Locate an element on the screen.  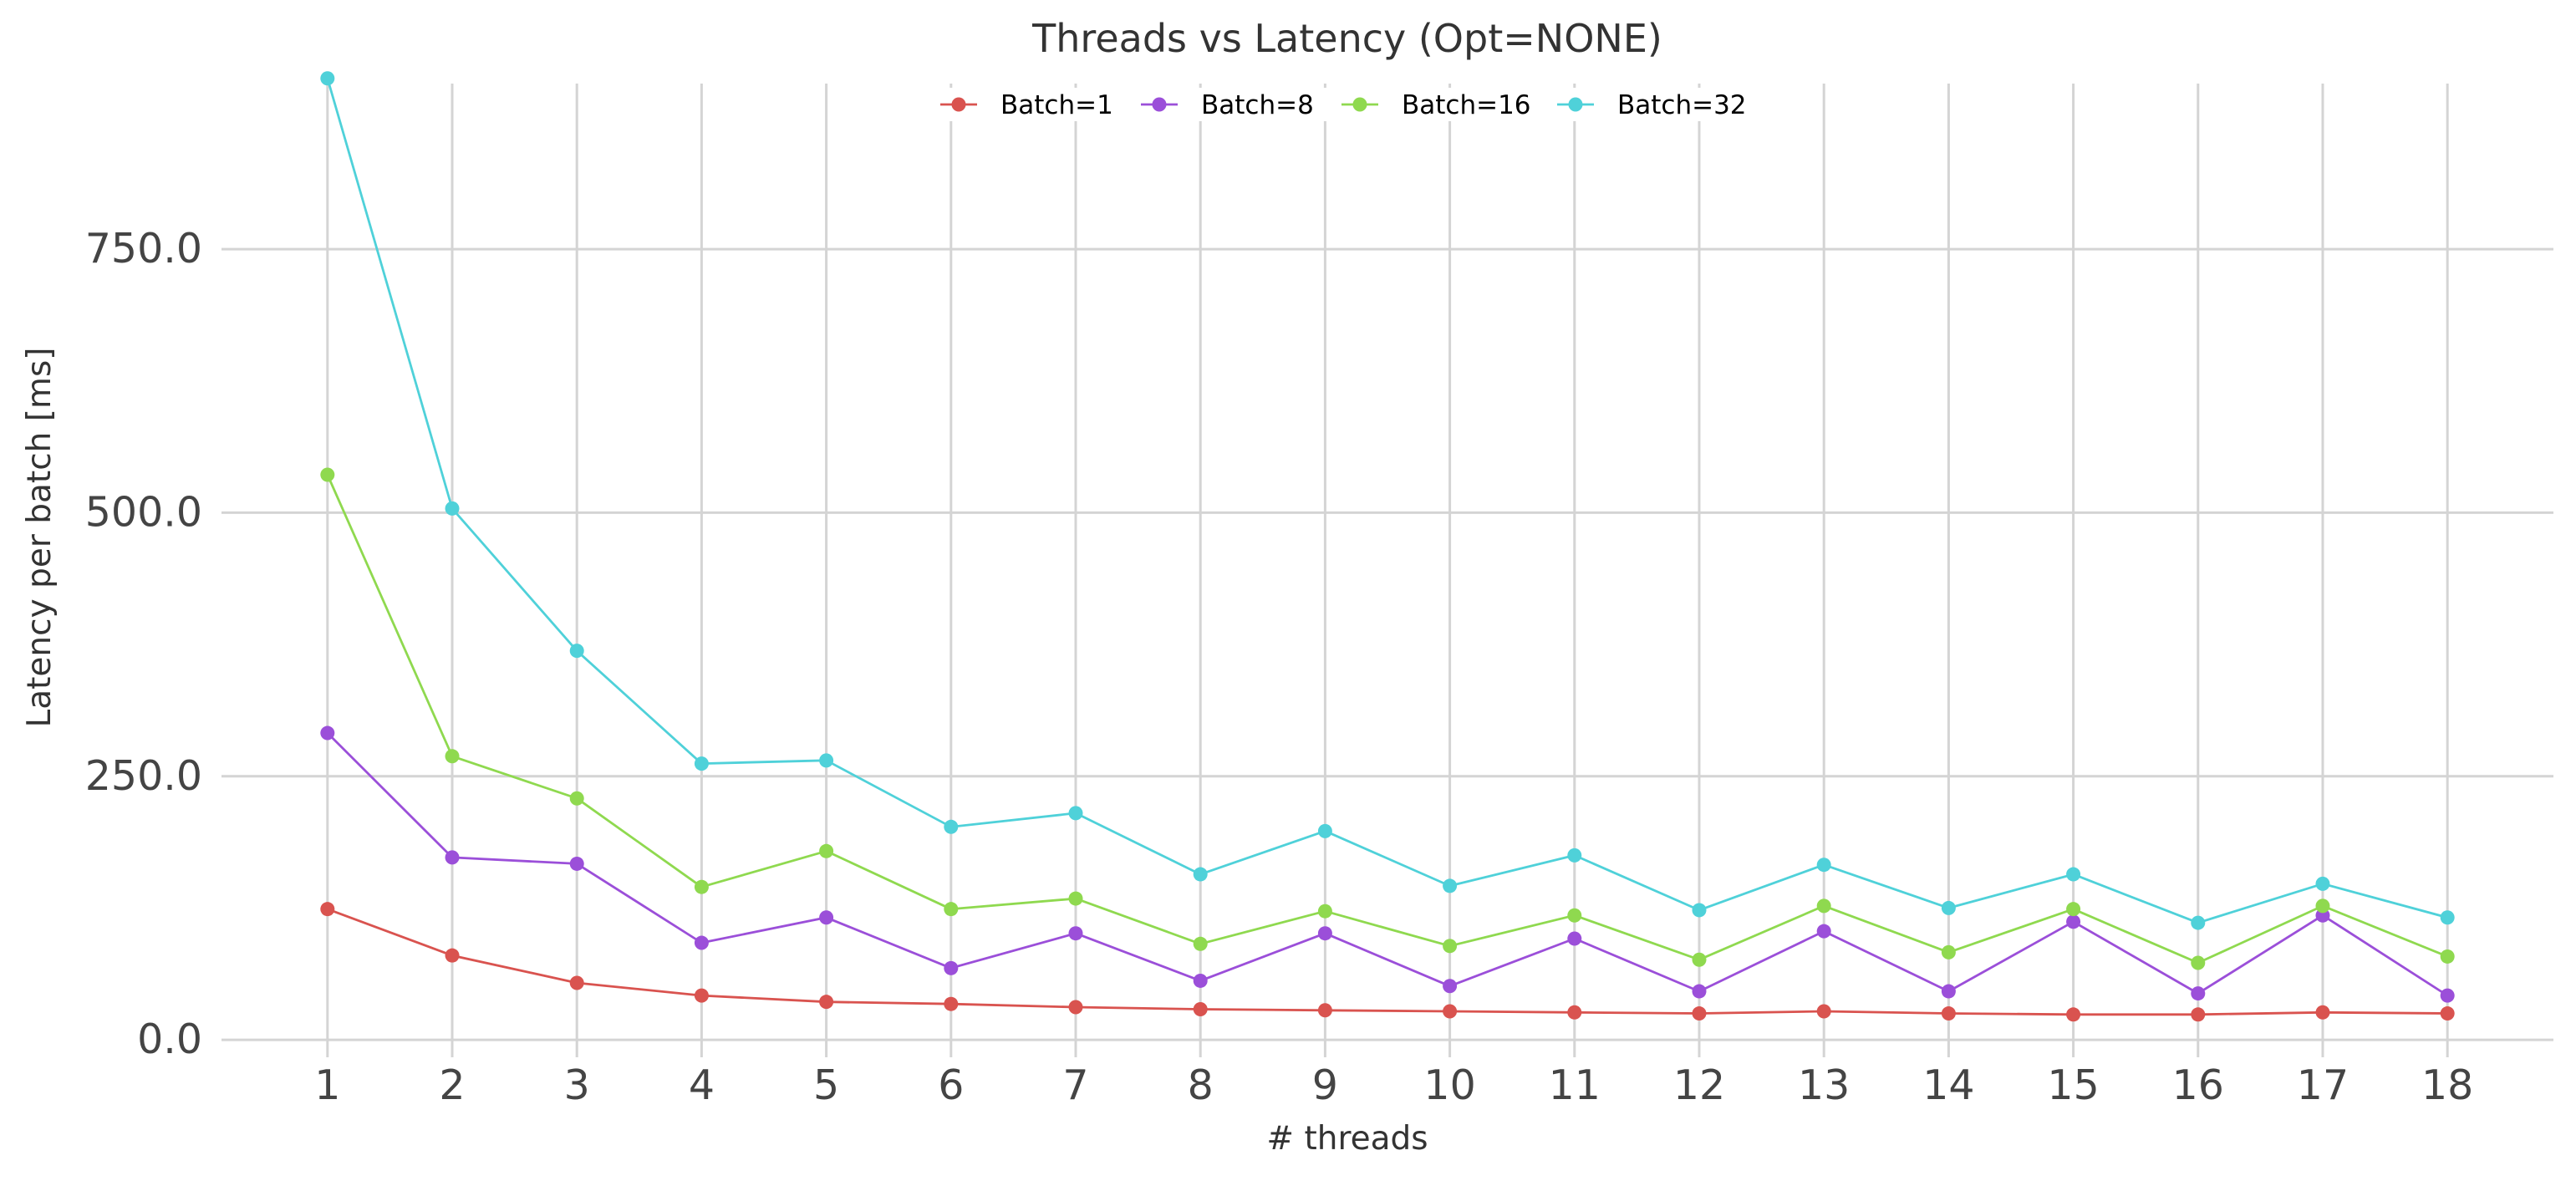
chart-title: Threads vs Latency (Opt=NONE) is located at coordinates (1346, 38).